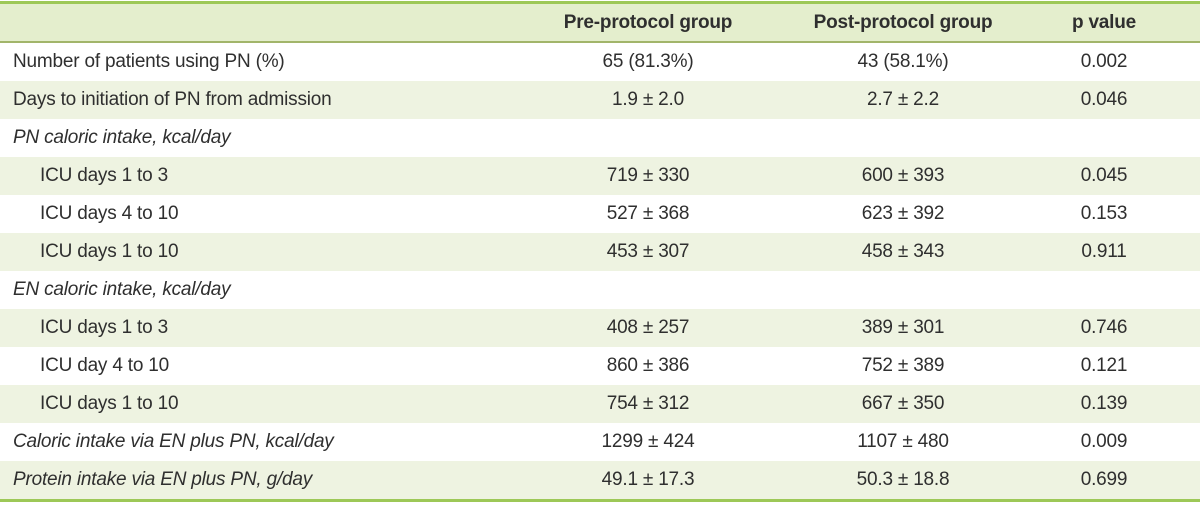 This screenshot has width=1200, height=508. Describe the element at coordinates (903, 441) in the screenshot. I see `post-protocol-value: 1107 ± 480` at that location.